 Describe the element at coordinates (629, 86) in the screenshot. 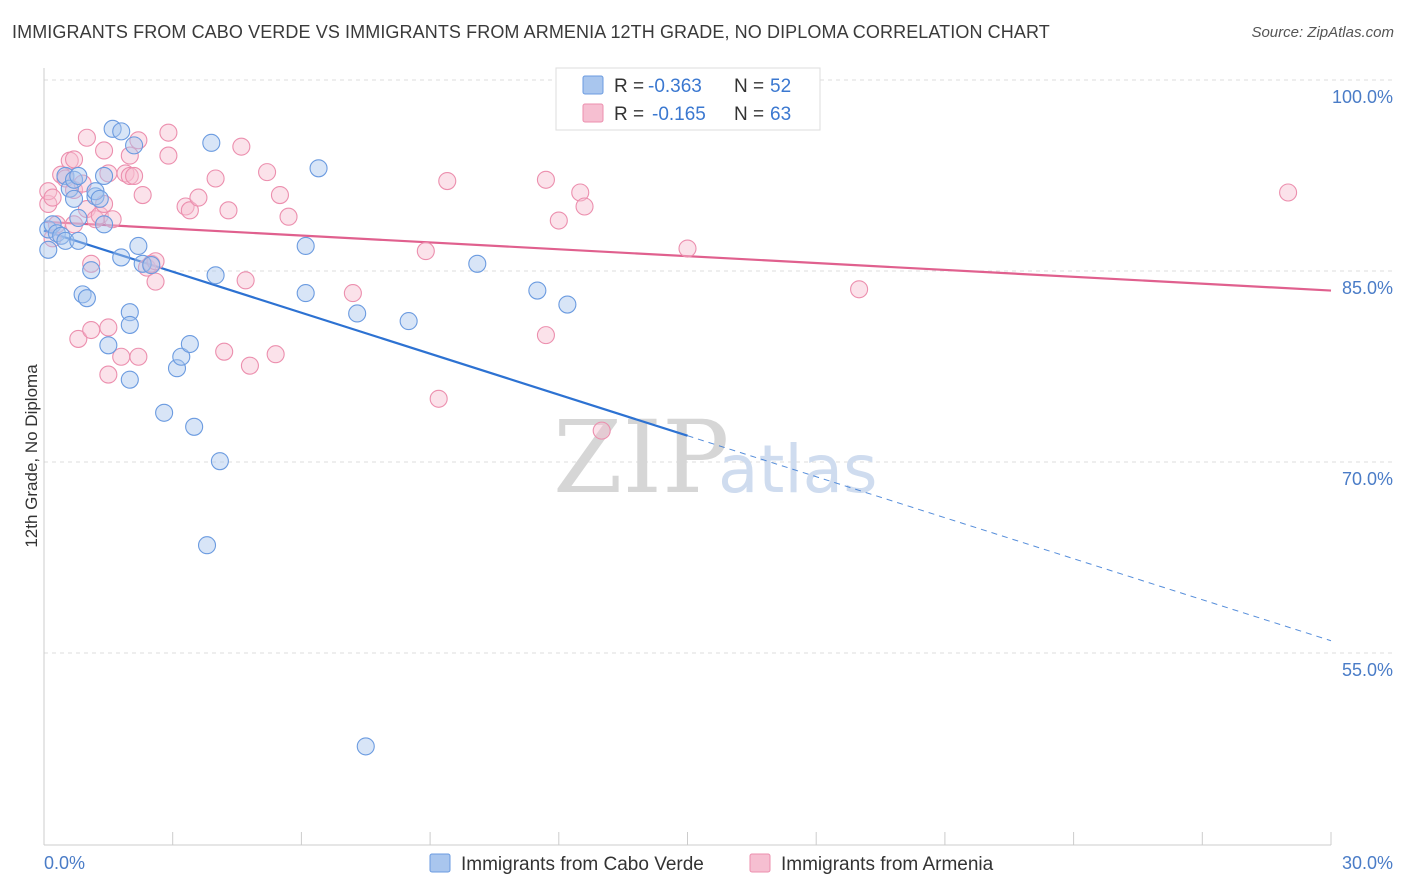

I see `stats-r-label-blue: R =` at that location.